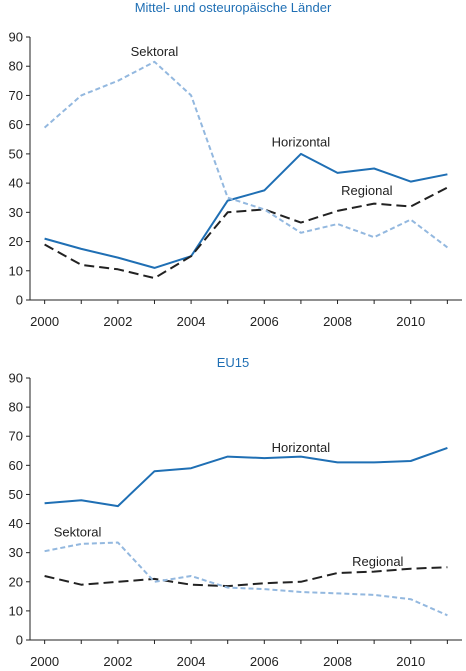 The width and height of the screenshot is (466, 671). What do you see at coordinates (246, 477) in the screenshot?
I see `series-line-horizontal` at bounding box center [246, 477].